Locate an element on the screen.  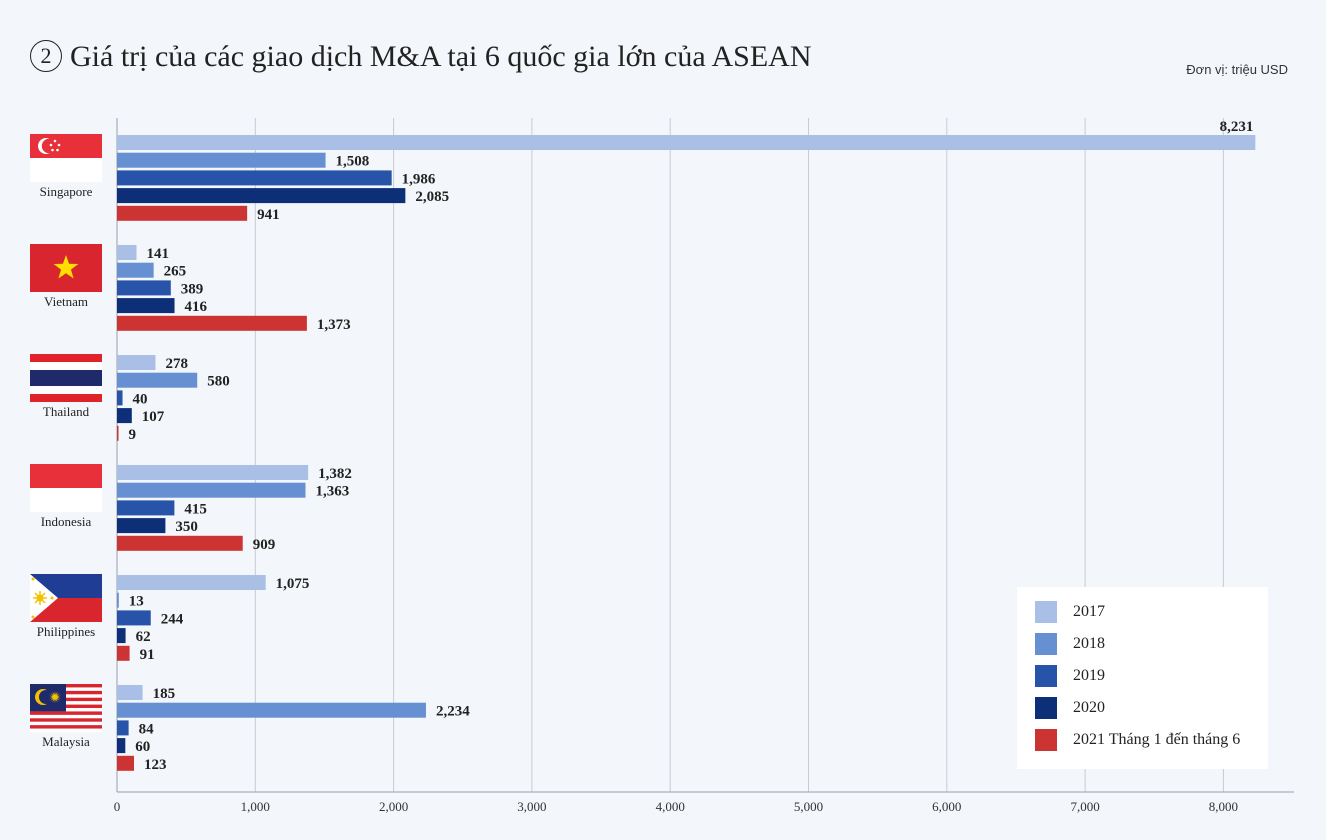
value-label: 389 is located at coordinates (192, 289).